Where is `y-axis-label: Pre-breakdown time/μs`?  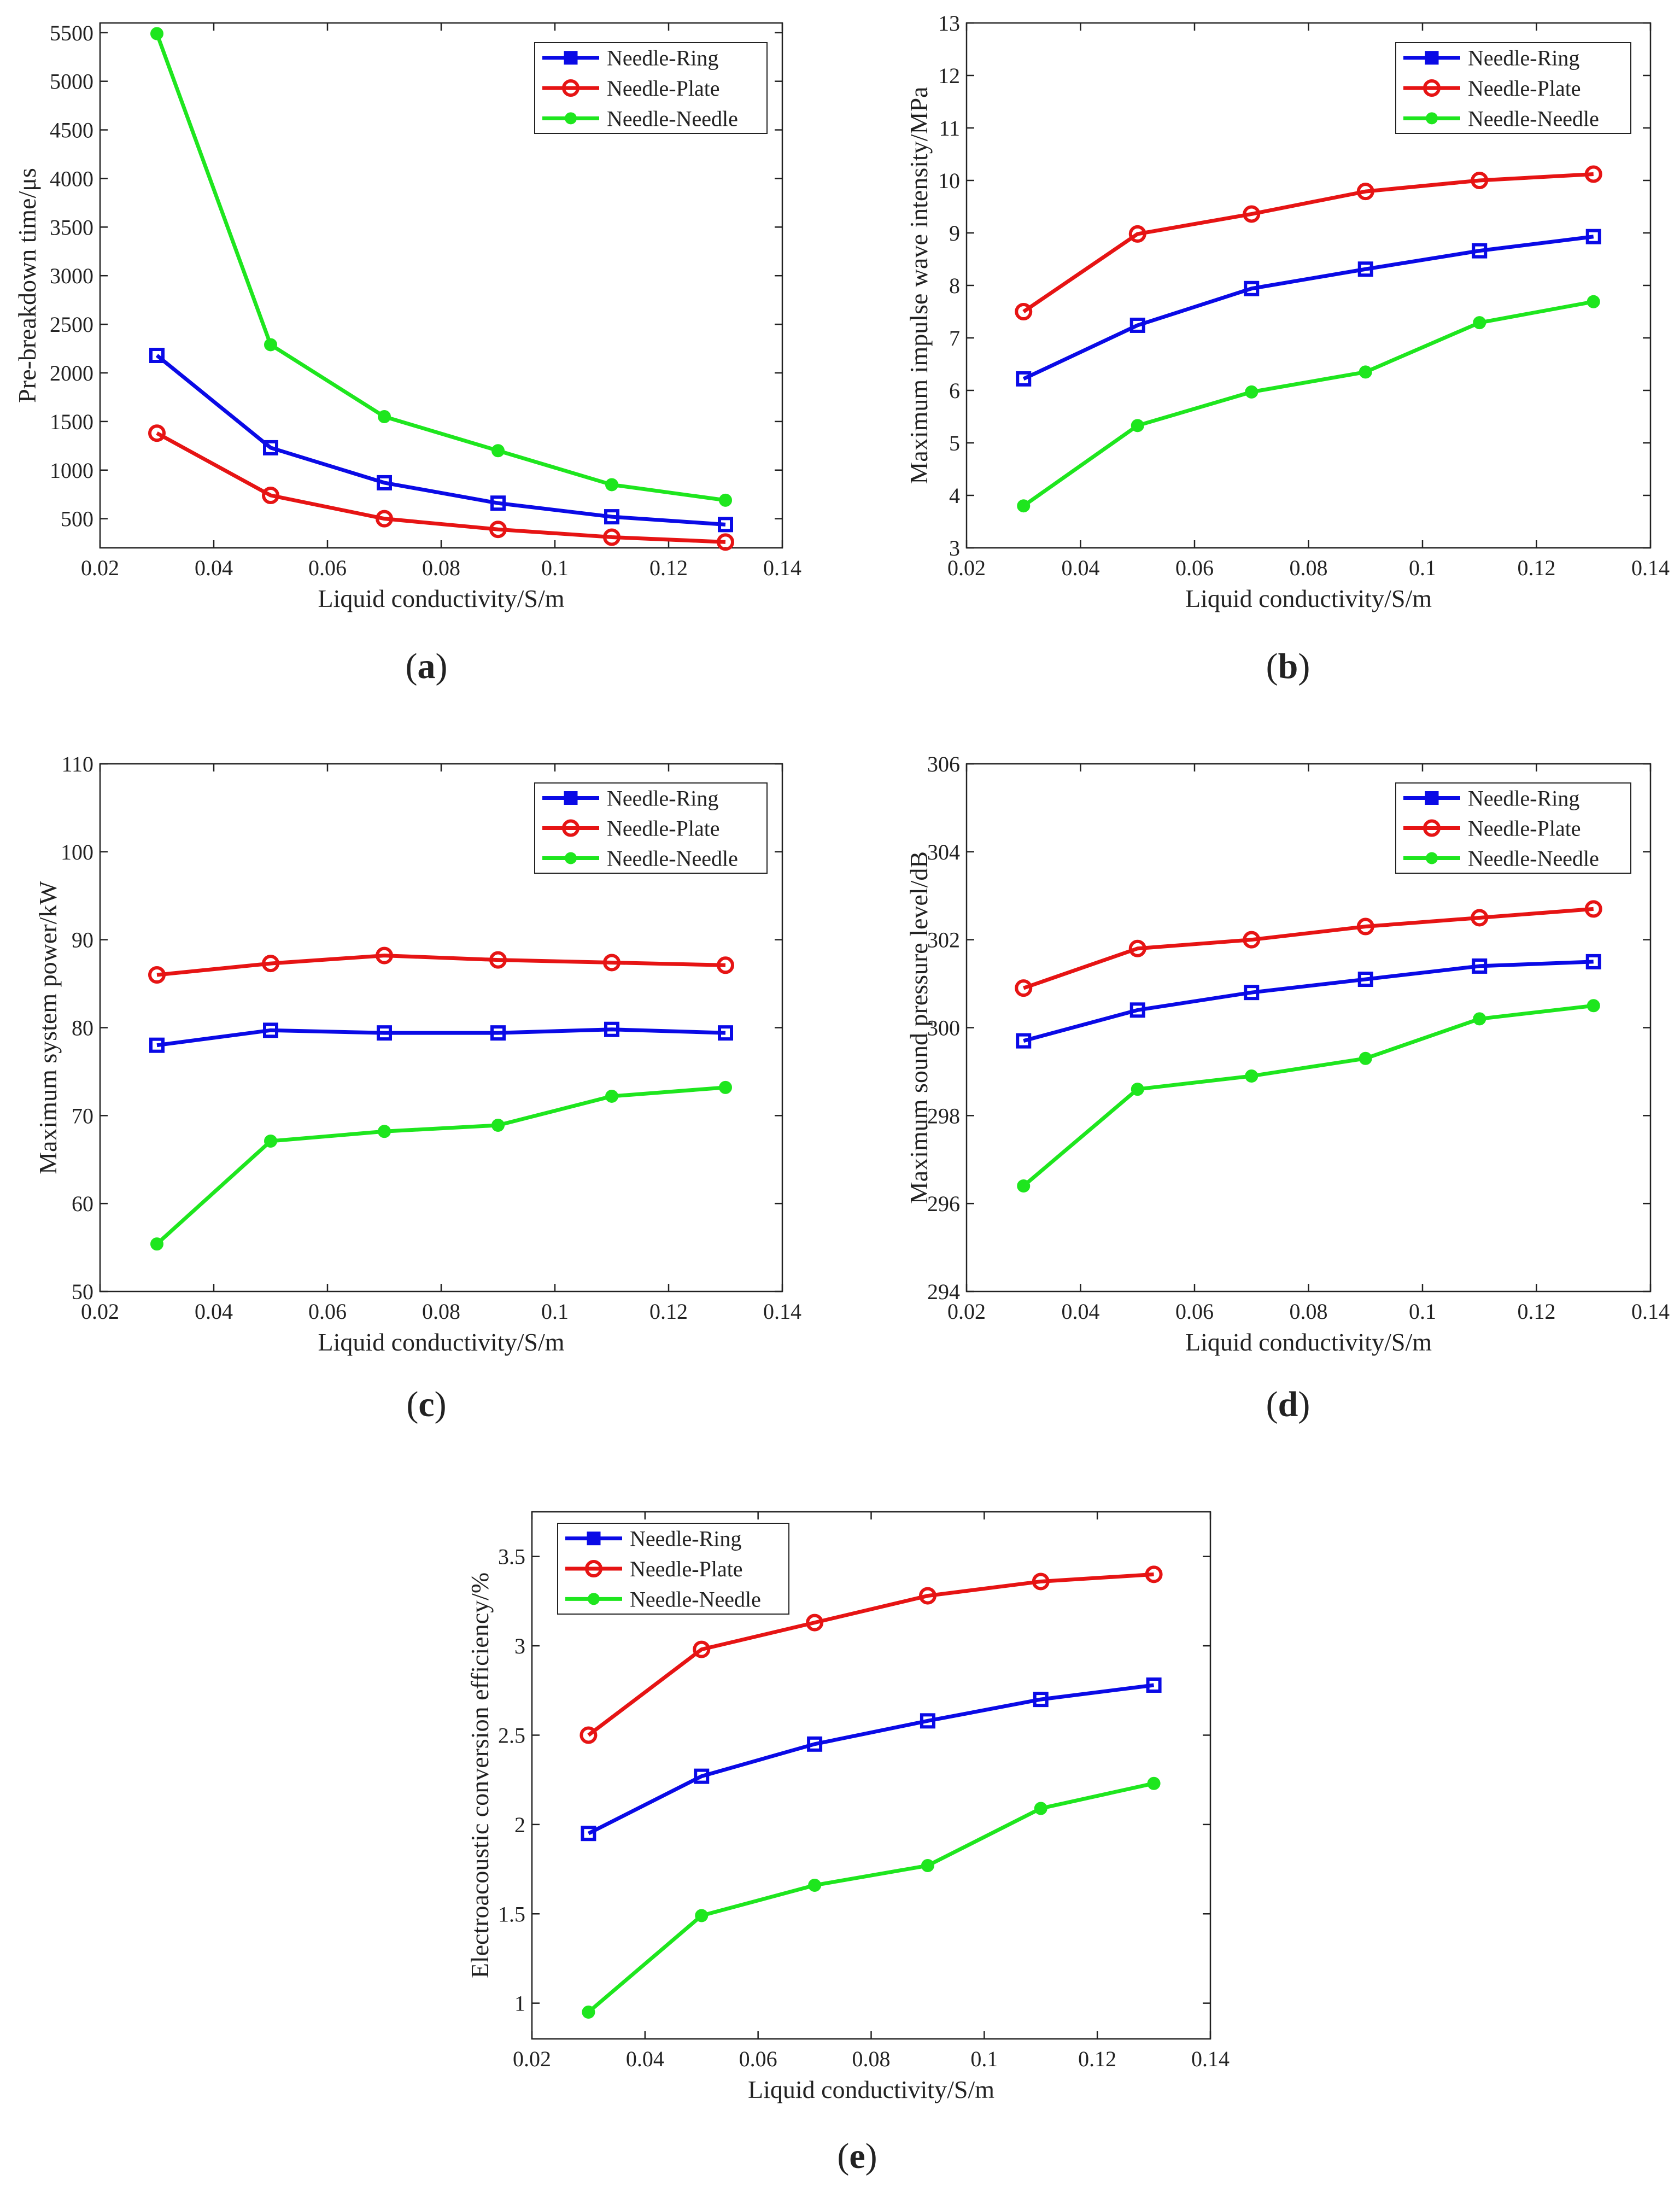 y-axis-label: Pre-breakdown time/μs is located at coordinates (27, 285).